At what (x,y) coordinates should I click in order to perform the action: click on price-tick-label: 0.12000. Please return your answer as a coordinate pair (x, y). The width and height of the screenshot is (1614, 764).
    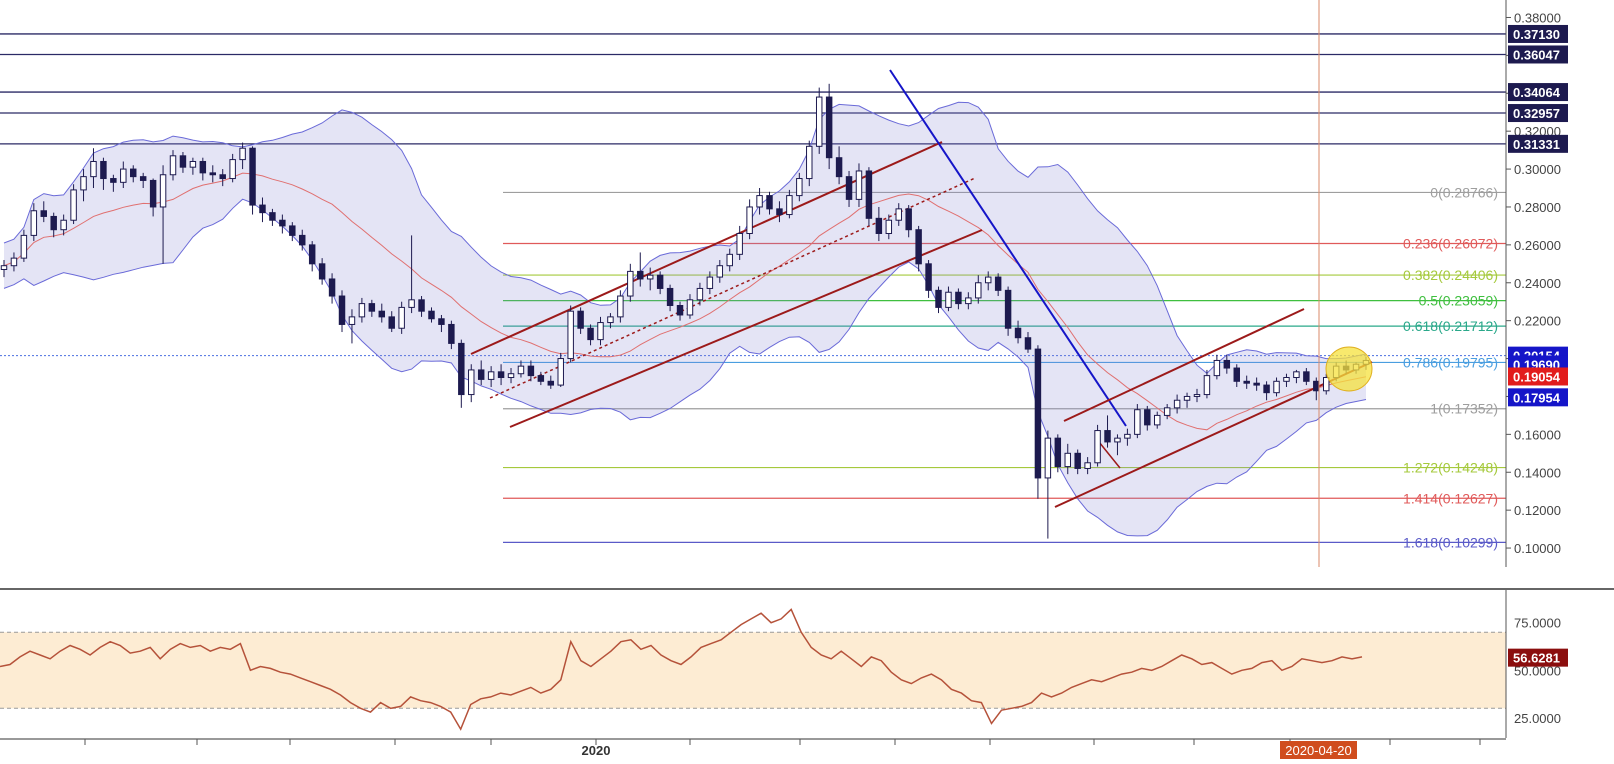
    Looking at the image, I should click on (1537, 510).